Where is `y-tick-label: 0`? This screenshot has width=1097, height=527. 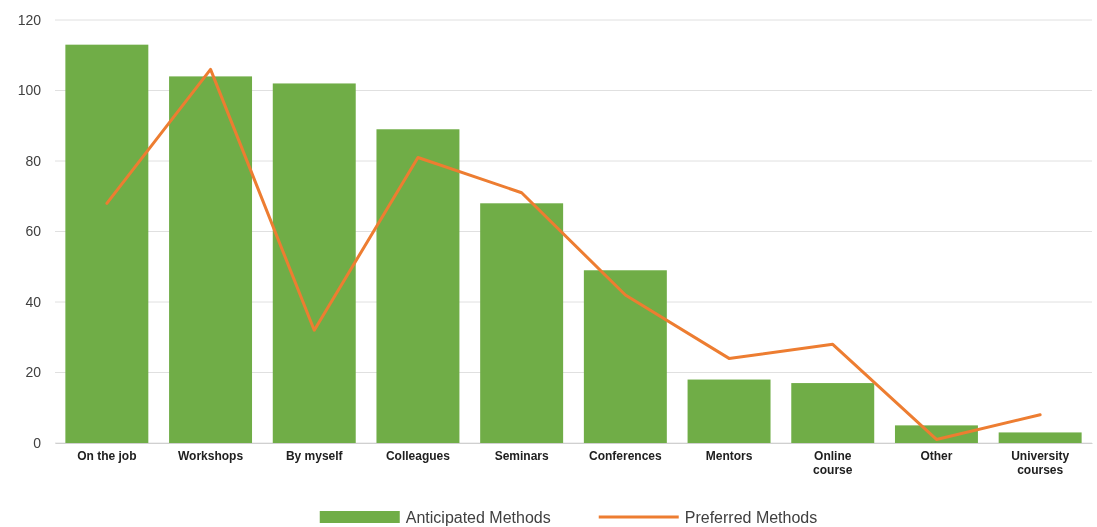
y-tick-label: 0 is located at coordinates (37, 442).